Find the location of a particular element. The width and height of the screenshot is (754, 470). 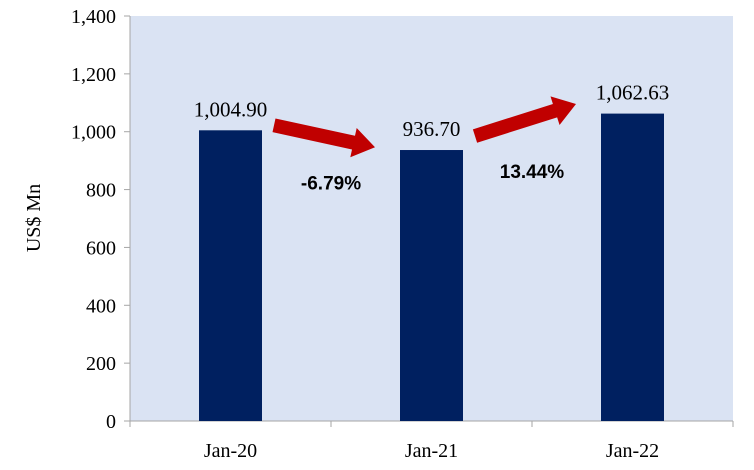

change-annotation: 13.44% is located at coordinates (532, 172).